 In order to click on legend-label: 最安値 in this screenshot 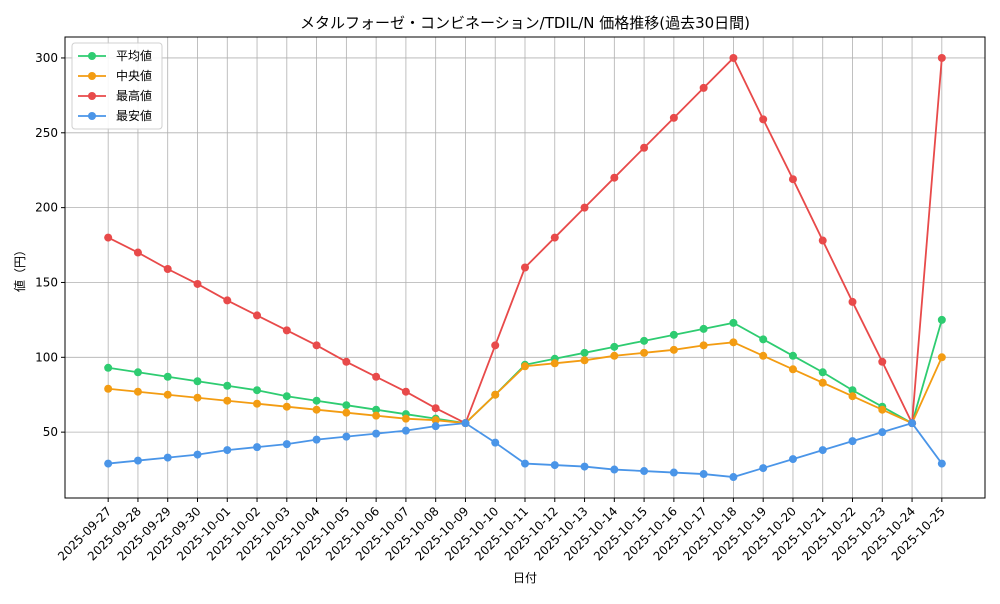, I will do `click(134, 115)`.